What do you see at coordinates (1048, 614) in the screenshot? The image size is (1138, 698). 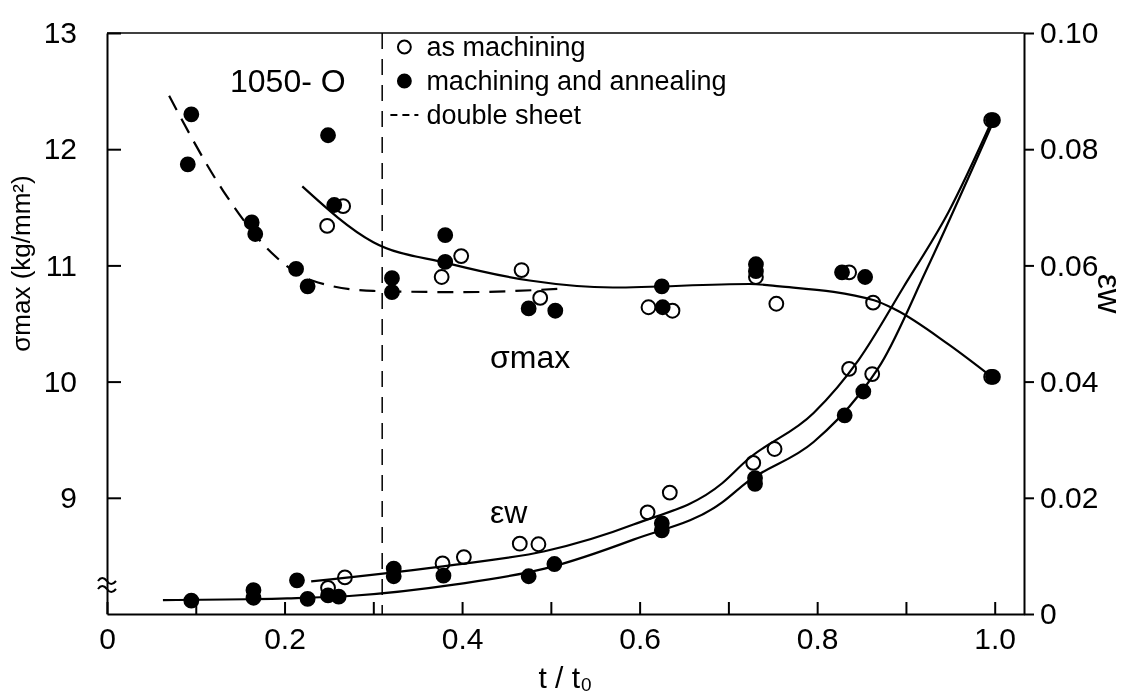 I see `y2-tick-label: 0` at bounding box center [1048, 614].